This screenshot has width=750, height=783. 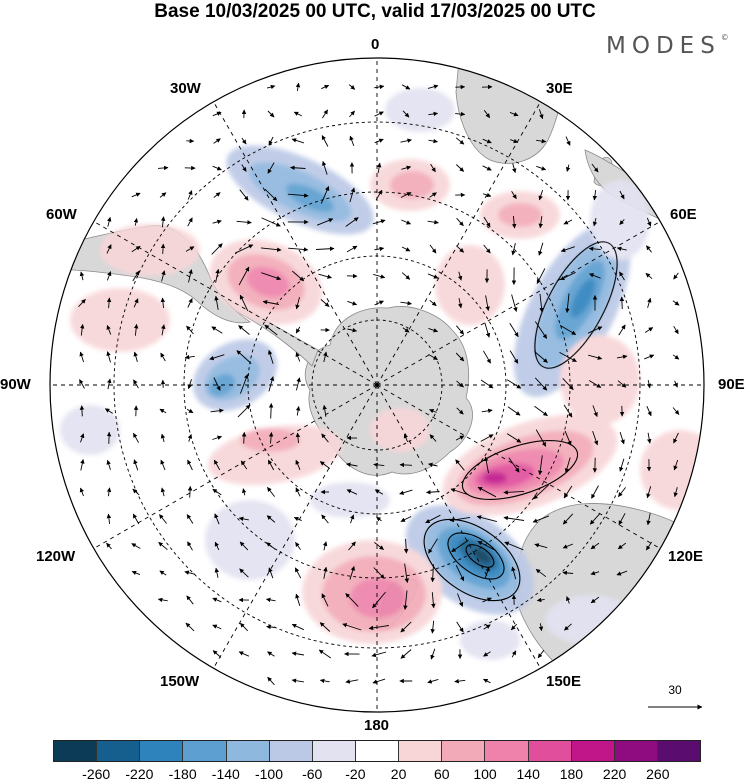 What do you see at coordinates (686, 556) in the screenshot?
I see `longitude-label-120e: 120E` at bounding box center [686, 556].